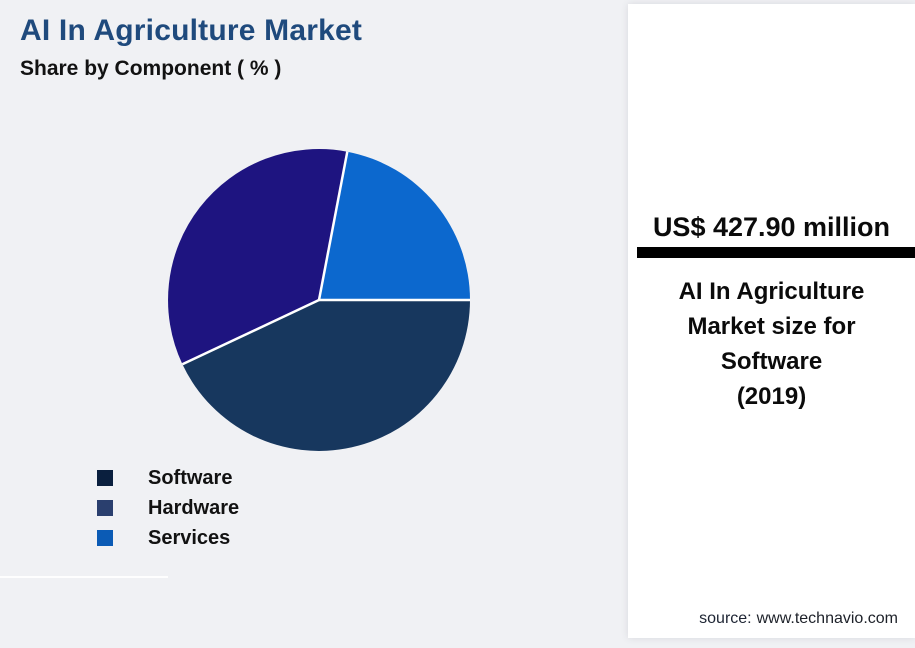  Describe the element at coordinates (258, 257) in the screenshot. I see `pie-slice-hardware` at that location.